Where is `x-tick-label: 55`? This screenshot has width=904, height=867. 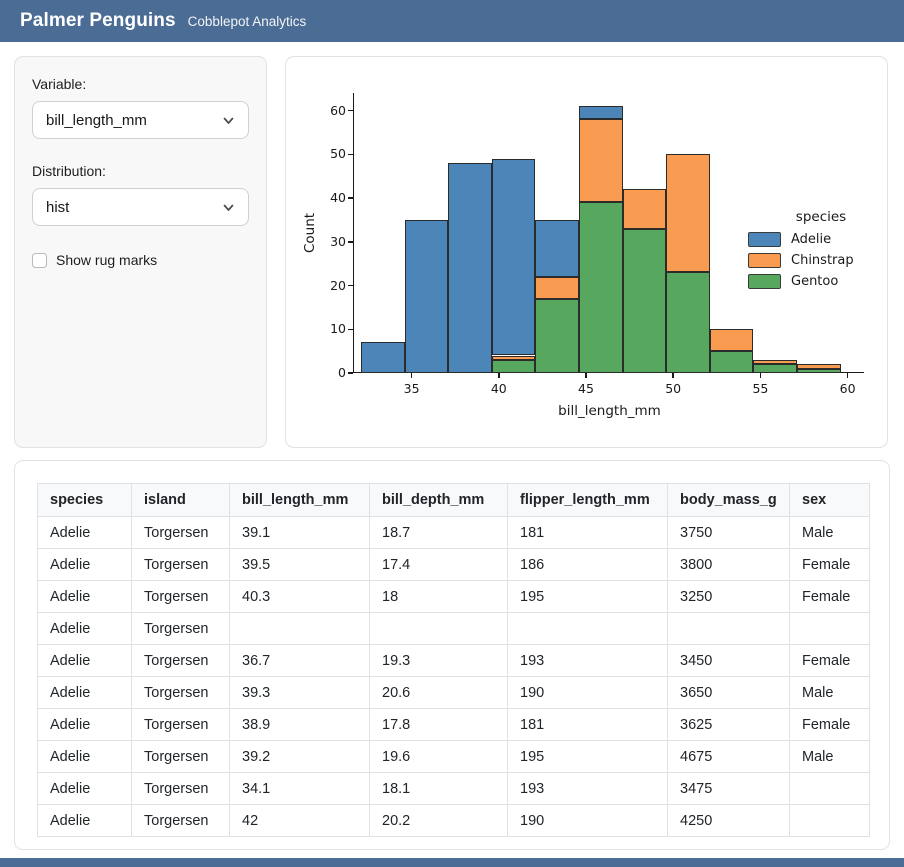 x-tick-label: 55 is located at coordinates (760, 388).